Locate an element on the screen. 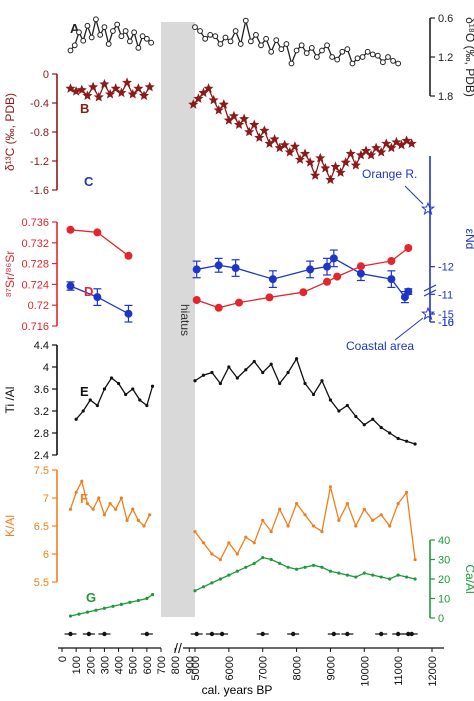 The width and height of the screenshot is (474, 701). y-tick-label: 4.4 is located at coordinates (41, 346).